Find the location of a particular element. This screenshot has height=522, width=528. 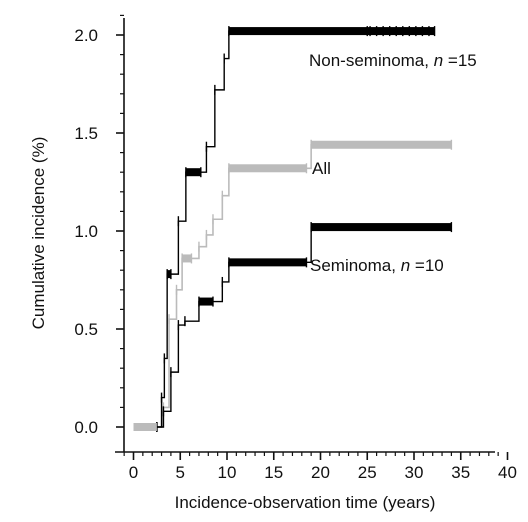

y-tick-label: 2.0 is located at coordinates (86, 35).